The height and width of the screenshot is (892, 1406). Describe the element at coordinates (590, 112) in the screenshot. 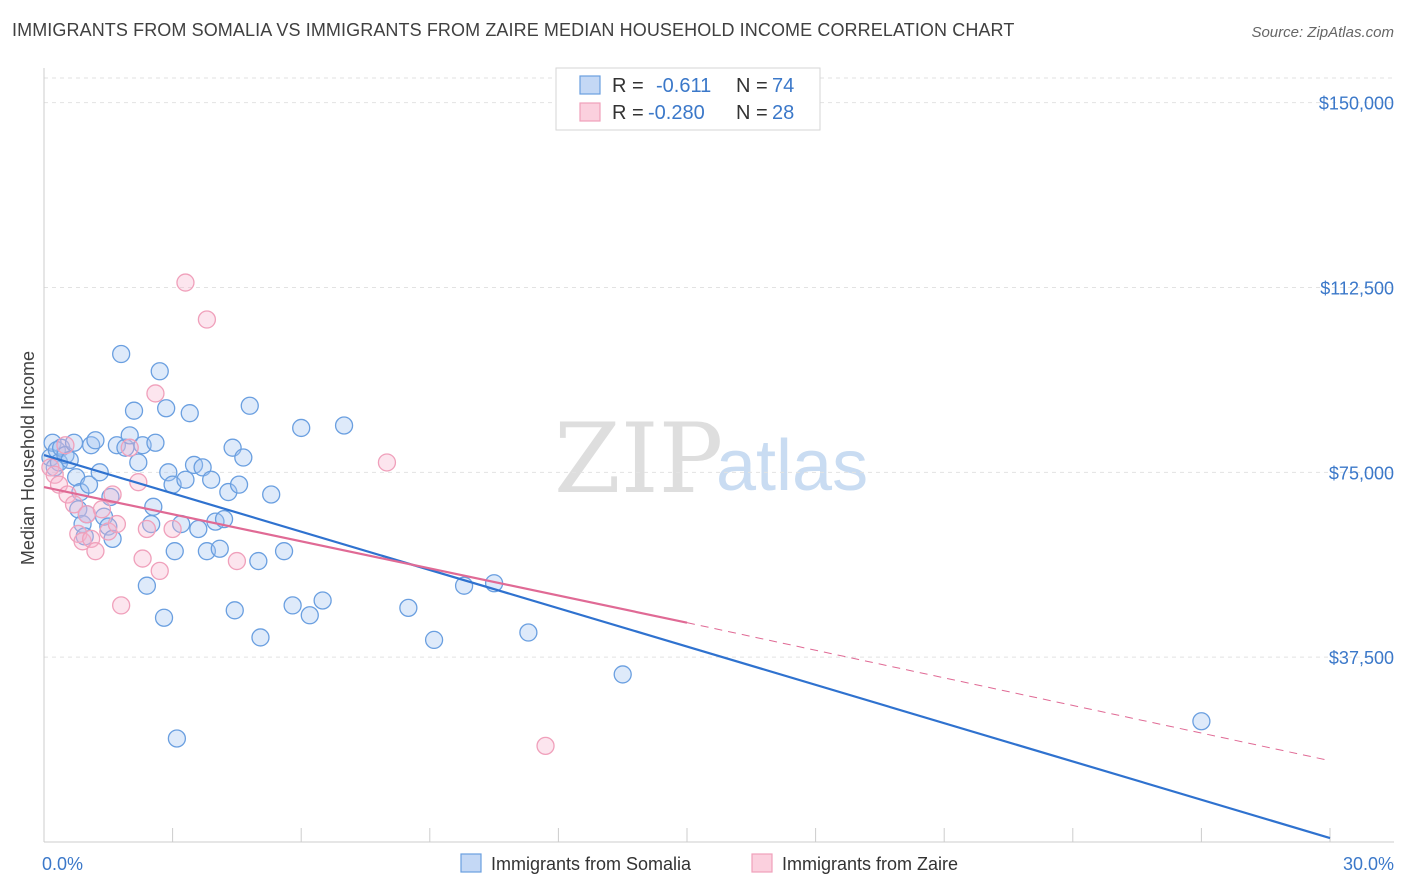

I see `legend-swatch-zaire` at that location.